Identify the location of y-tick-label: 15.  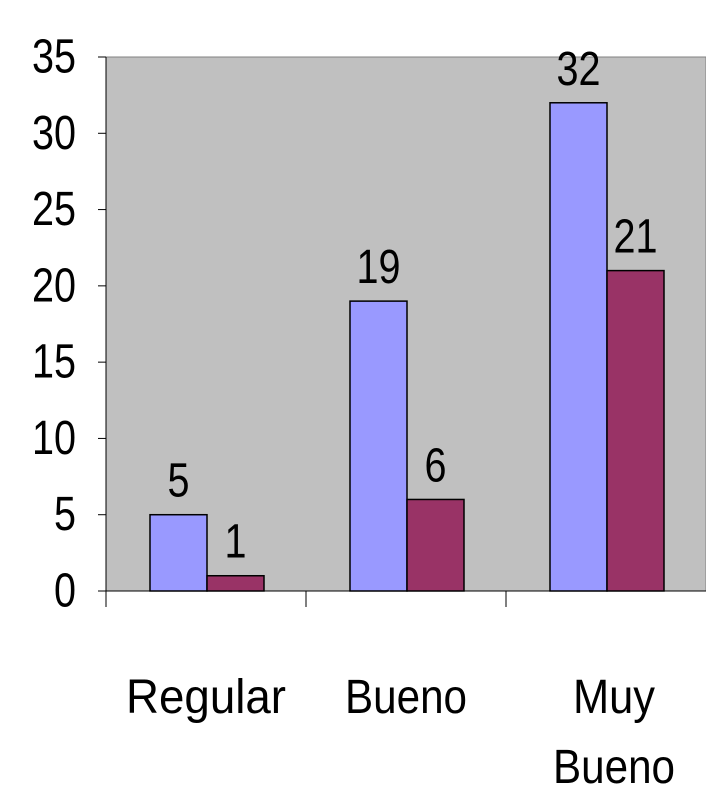
(54, 362).